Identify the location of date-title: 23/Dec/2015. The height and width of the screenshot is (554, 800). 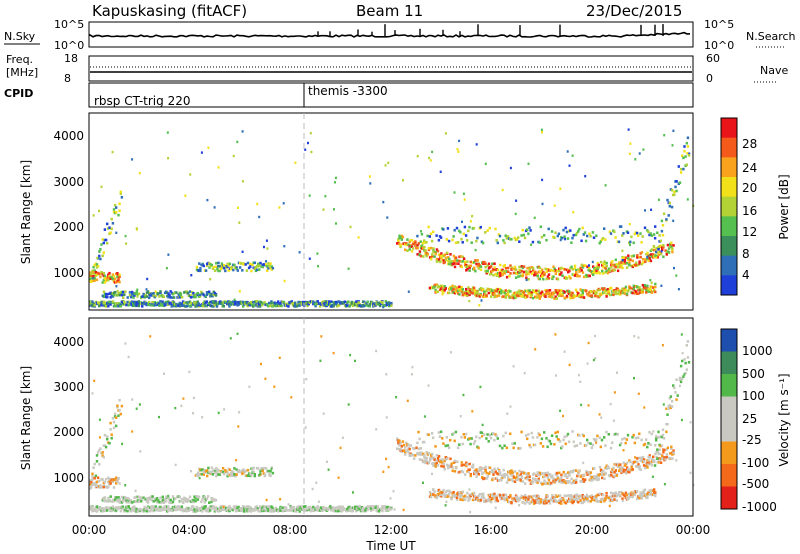
(634, 11).